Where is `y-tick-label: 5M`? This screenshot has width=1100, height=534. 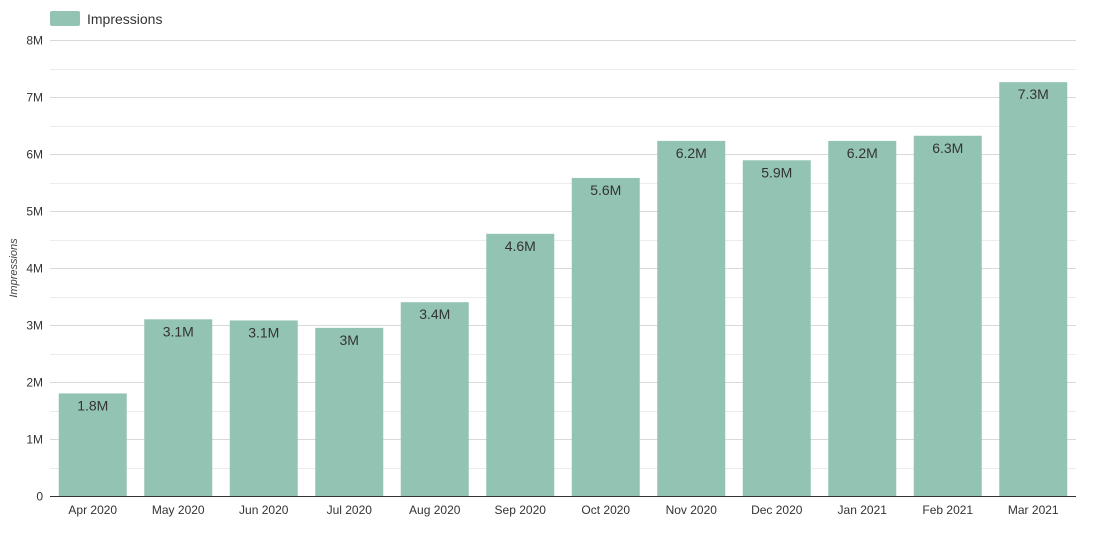
y-tick-label: 5M is located at coordinates (34, 212).